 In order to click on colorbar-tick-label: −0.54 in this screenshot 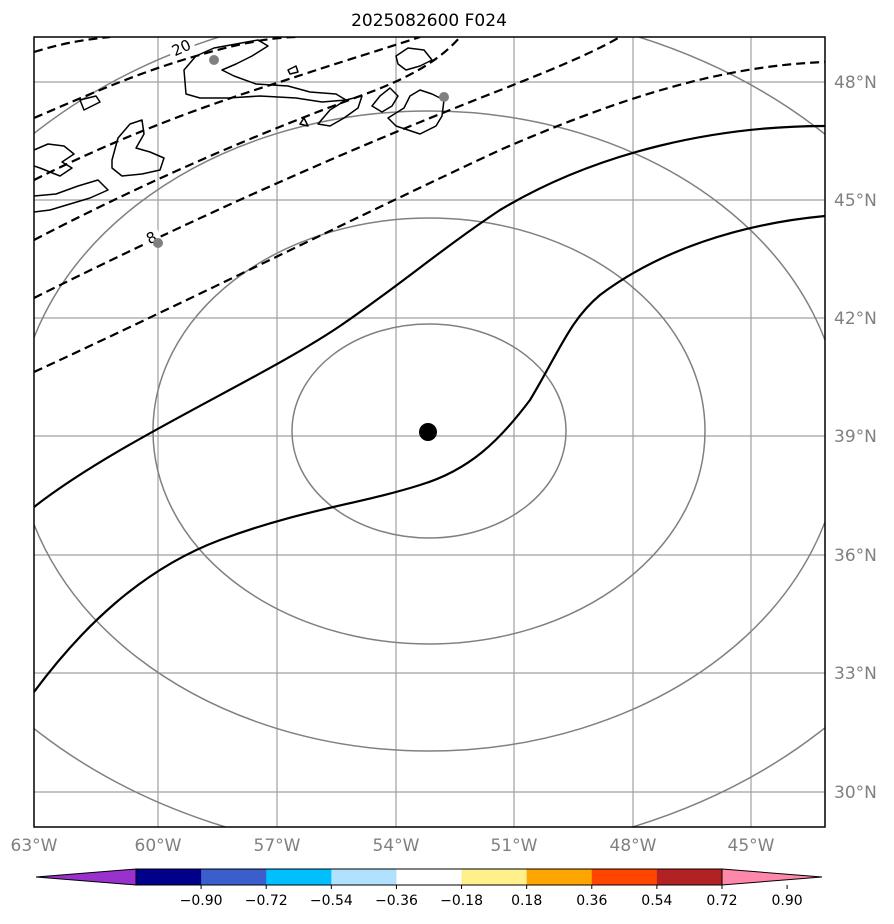, I will do `click(331, 901)`.